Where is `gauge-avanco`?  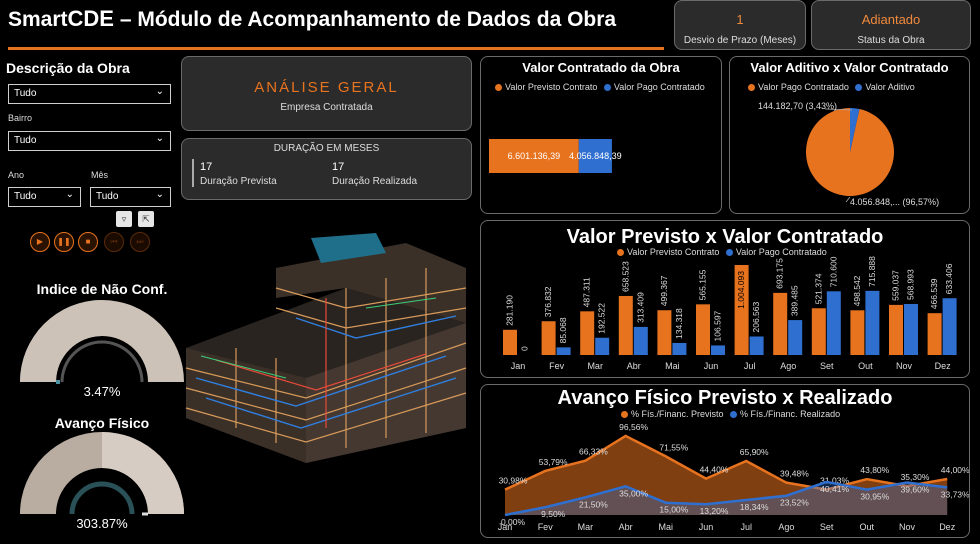 gauge-avanco is located at coordinates (102, 474).